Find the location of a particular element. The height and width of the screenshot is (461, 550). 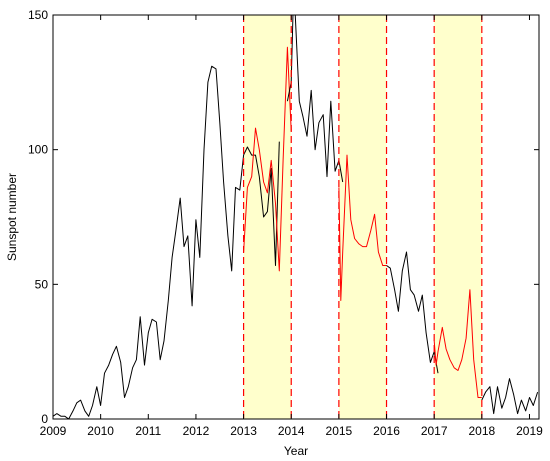

x-axis-label: Year is located at coordinates (296, 451).